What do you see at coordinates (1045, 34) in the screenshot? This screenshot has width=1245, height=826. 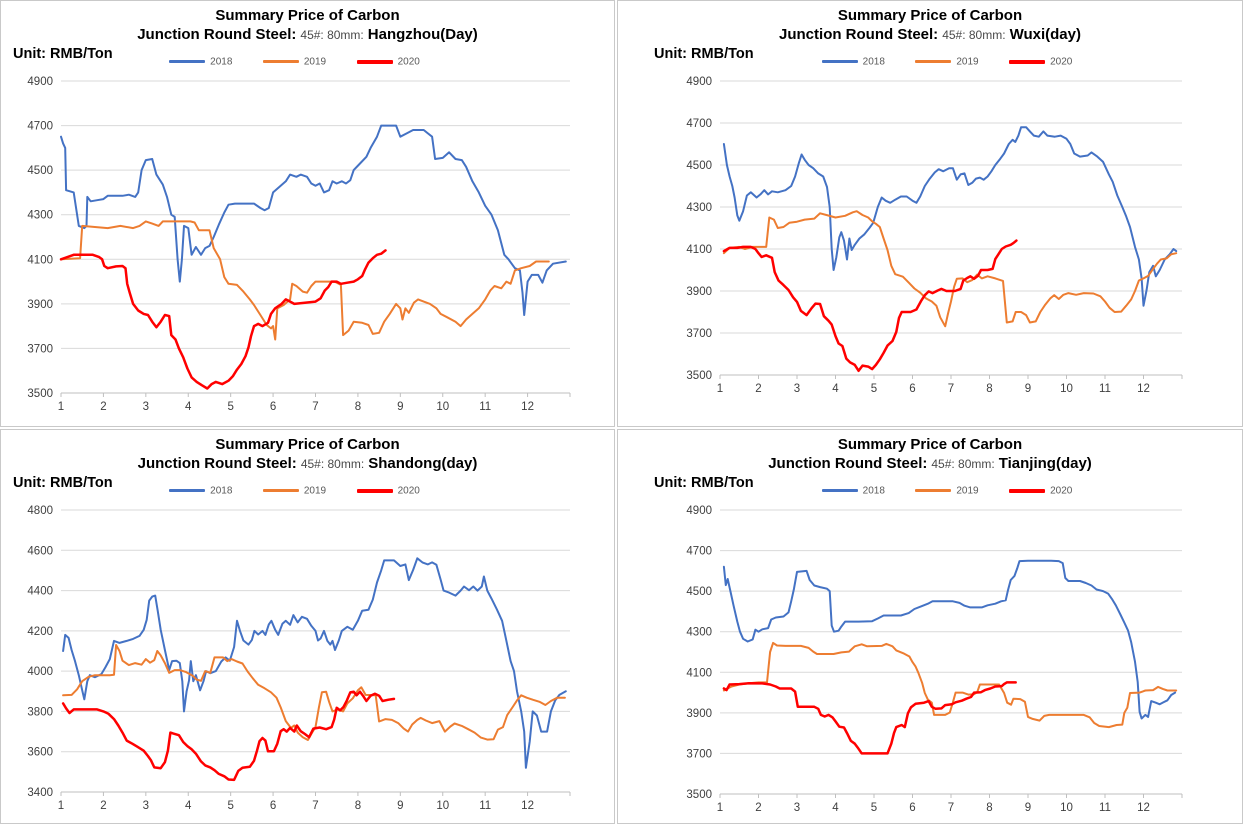 I see `chart-title-city: Wuxi(day)` at bounding box center [1045, 34].